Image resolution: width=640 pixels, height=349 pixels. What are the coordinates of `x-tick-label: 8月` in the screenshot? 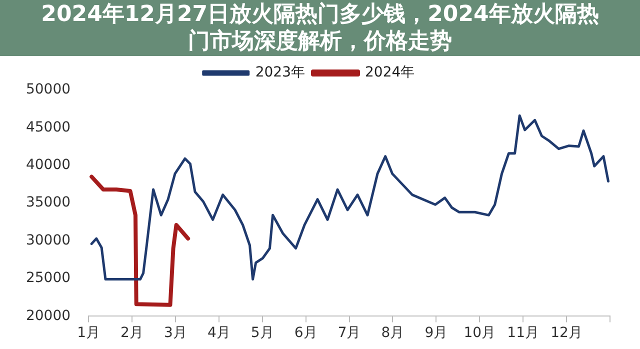 It's located at (392, 333).